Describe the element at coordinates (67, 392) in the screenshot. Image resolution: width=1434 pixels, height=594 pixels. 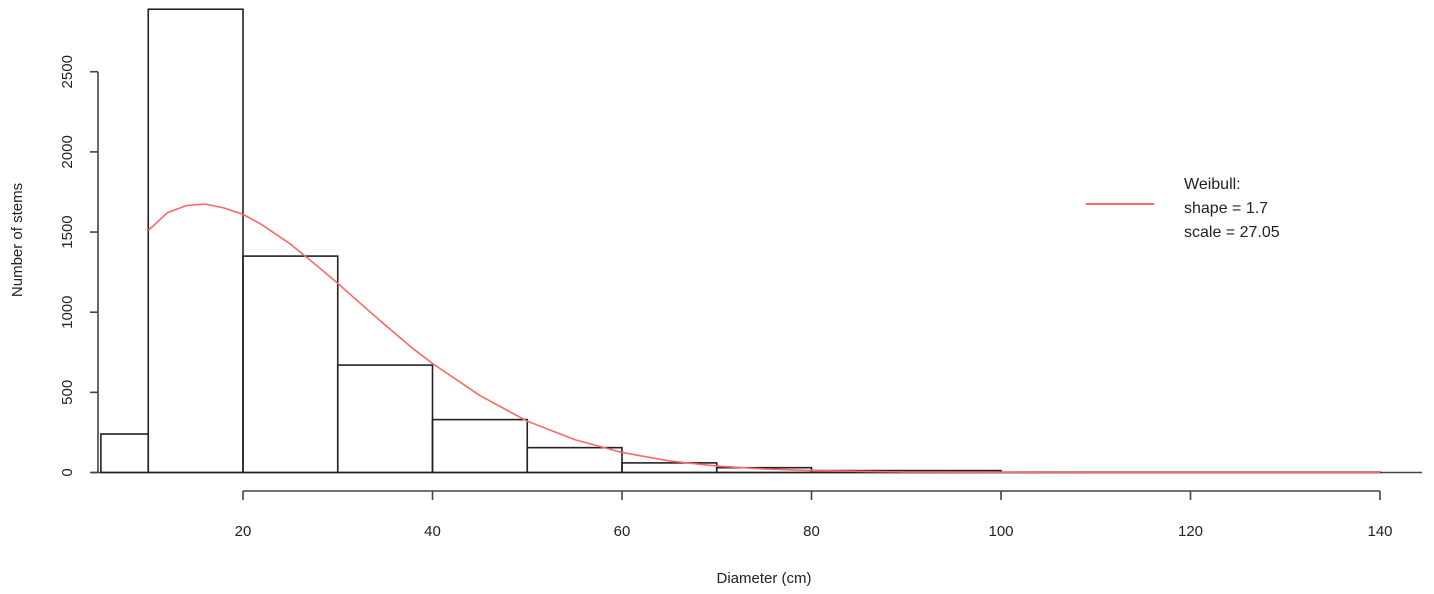
I see `y-tick-label: 500` at that location.